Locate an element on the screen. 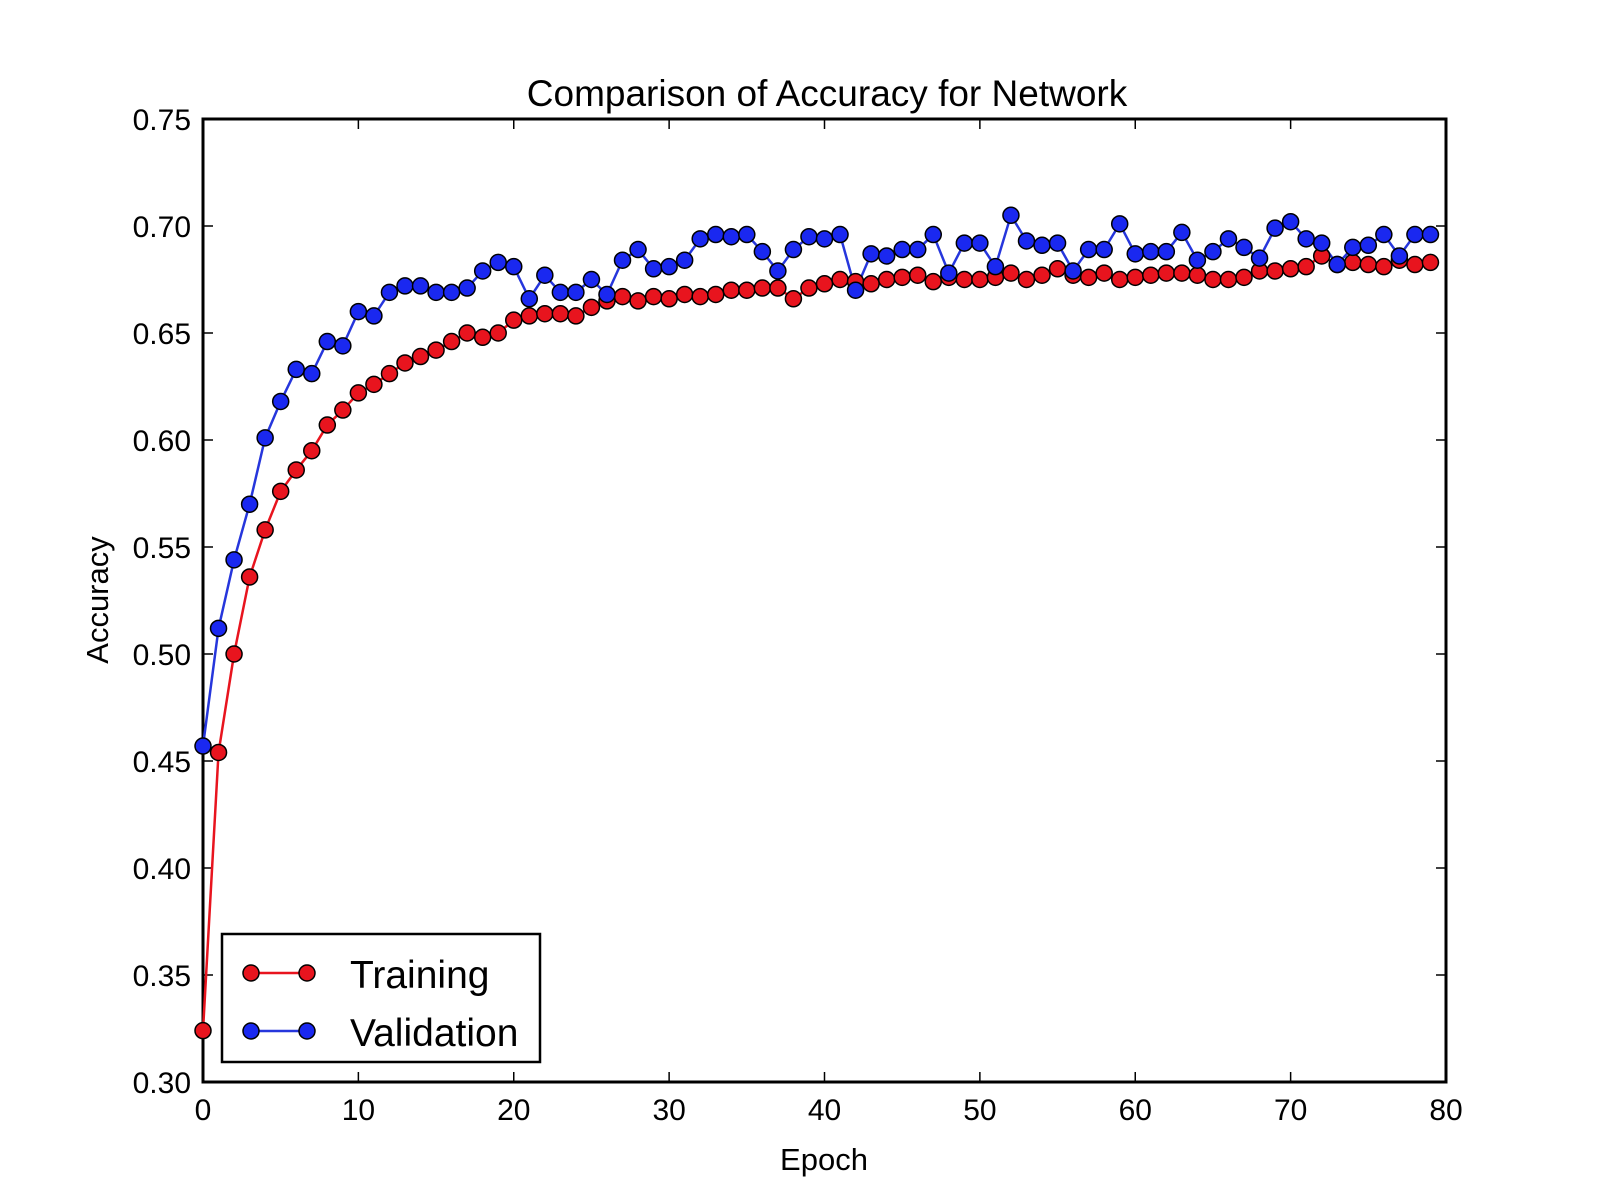 The height and width of the screenshot is (1200, 1600). y-tick-label: 0.65 is located at coordinates (162, 334).